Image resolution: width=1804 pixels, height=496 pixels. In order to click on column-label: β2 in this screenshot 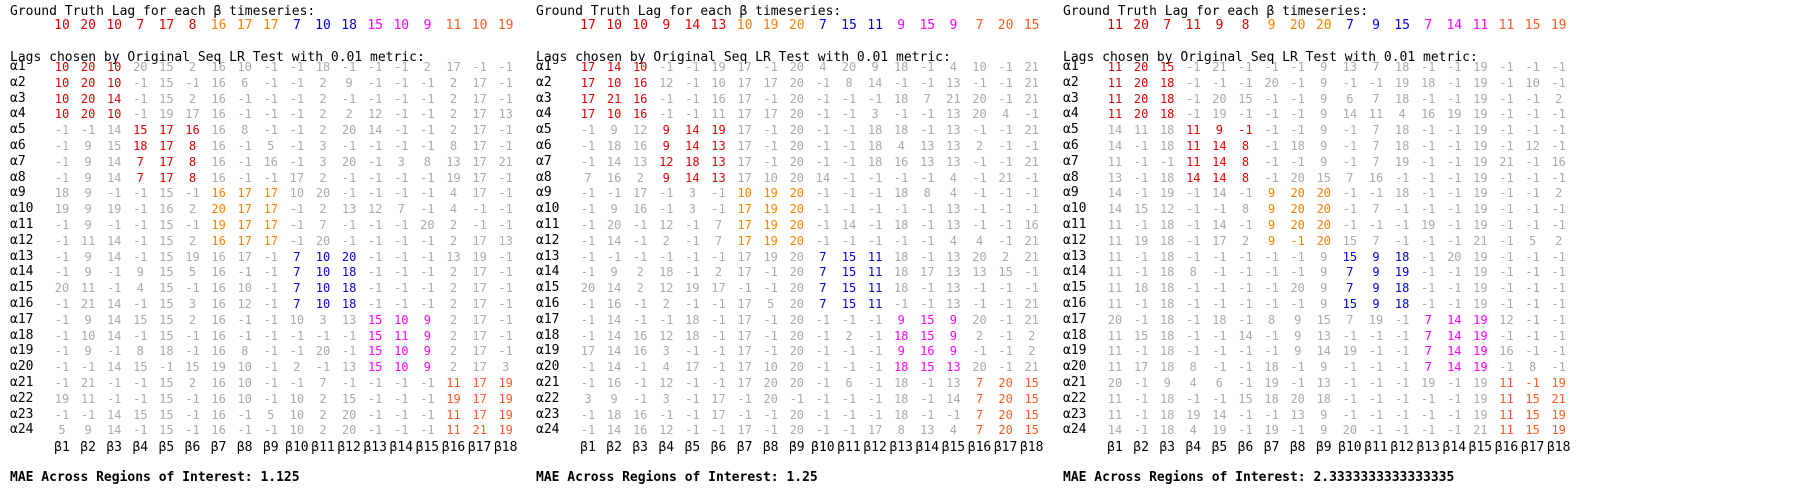, I will do `click(88, 447)`.